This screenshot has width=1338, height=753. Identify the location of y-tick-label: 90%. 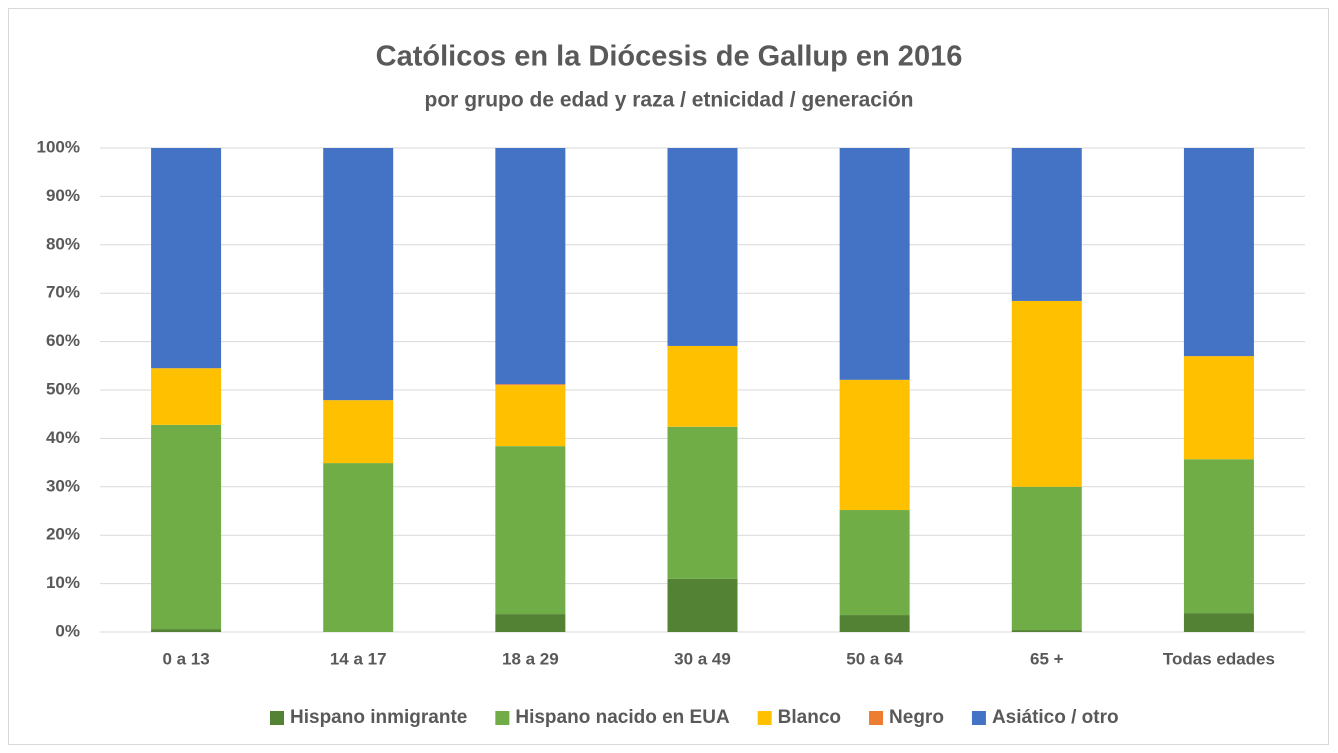
(63, 195).